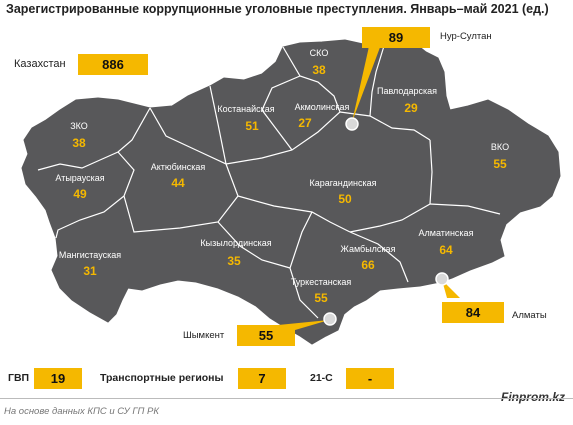 The height and width of the screenshot is (425, 573). I want to click on region-value: 29, so click(411, 108).